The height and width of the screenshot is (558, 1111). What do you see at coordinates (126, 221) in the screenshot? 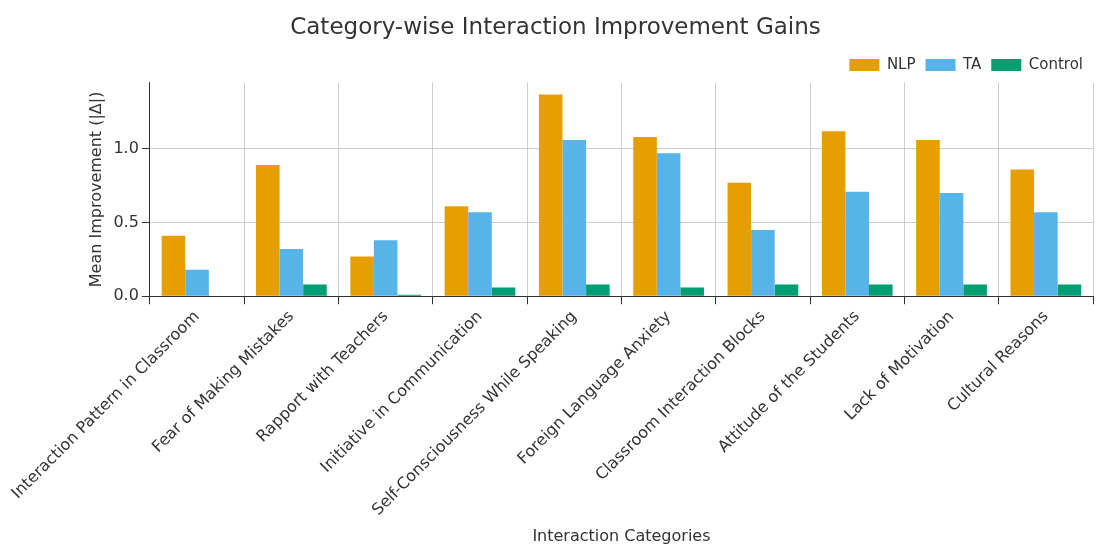
I see `y-tick-label: 0.5` at bounding box center [126, 221].